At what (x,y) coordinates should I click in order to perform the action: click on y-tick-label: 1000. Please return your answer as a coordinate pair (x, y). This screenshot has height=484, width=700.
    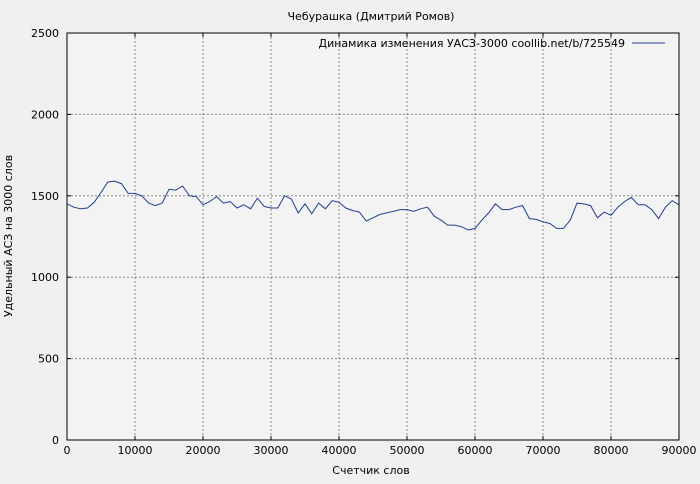
    Looking at the image, I should click on (45, 277).